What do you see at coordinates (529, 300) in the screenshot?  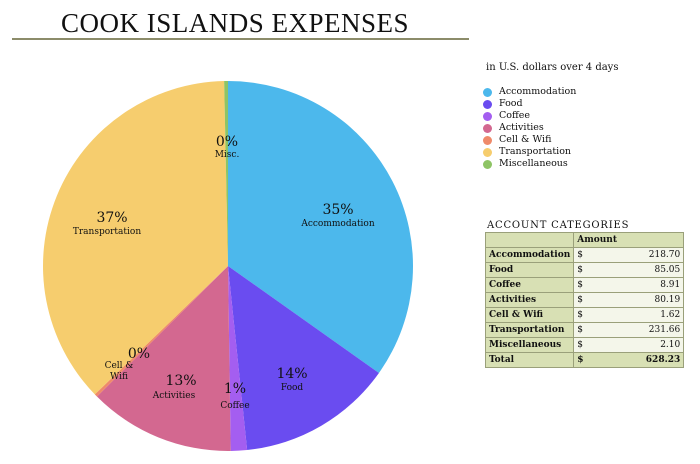 I see `table-cell-label: Activities` at bounding box center [529, 300].